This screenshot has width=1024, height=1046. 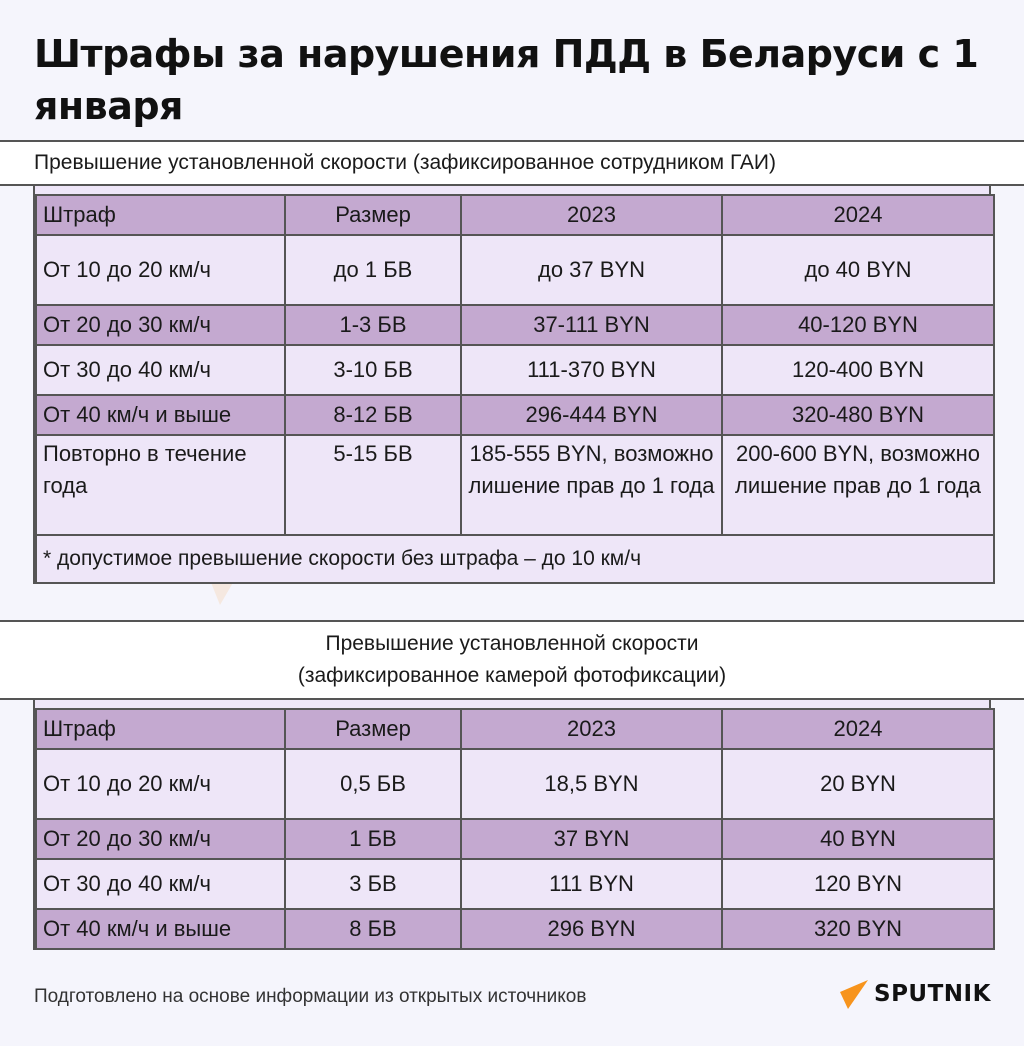 I want to click on table-row: От 10 до 20 км/ч 0,5 БВ 18,5 BYN 20 BYN, so click(x=515, y=784).